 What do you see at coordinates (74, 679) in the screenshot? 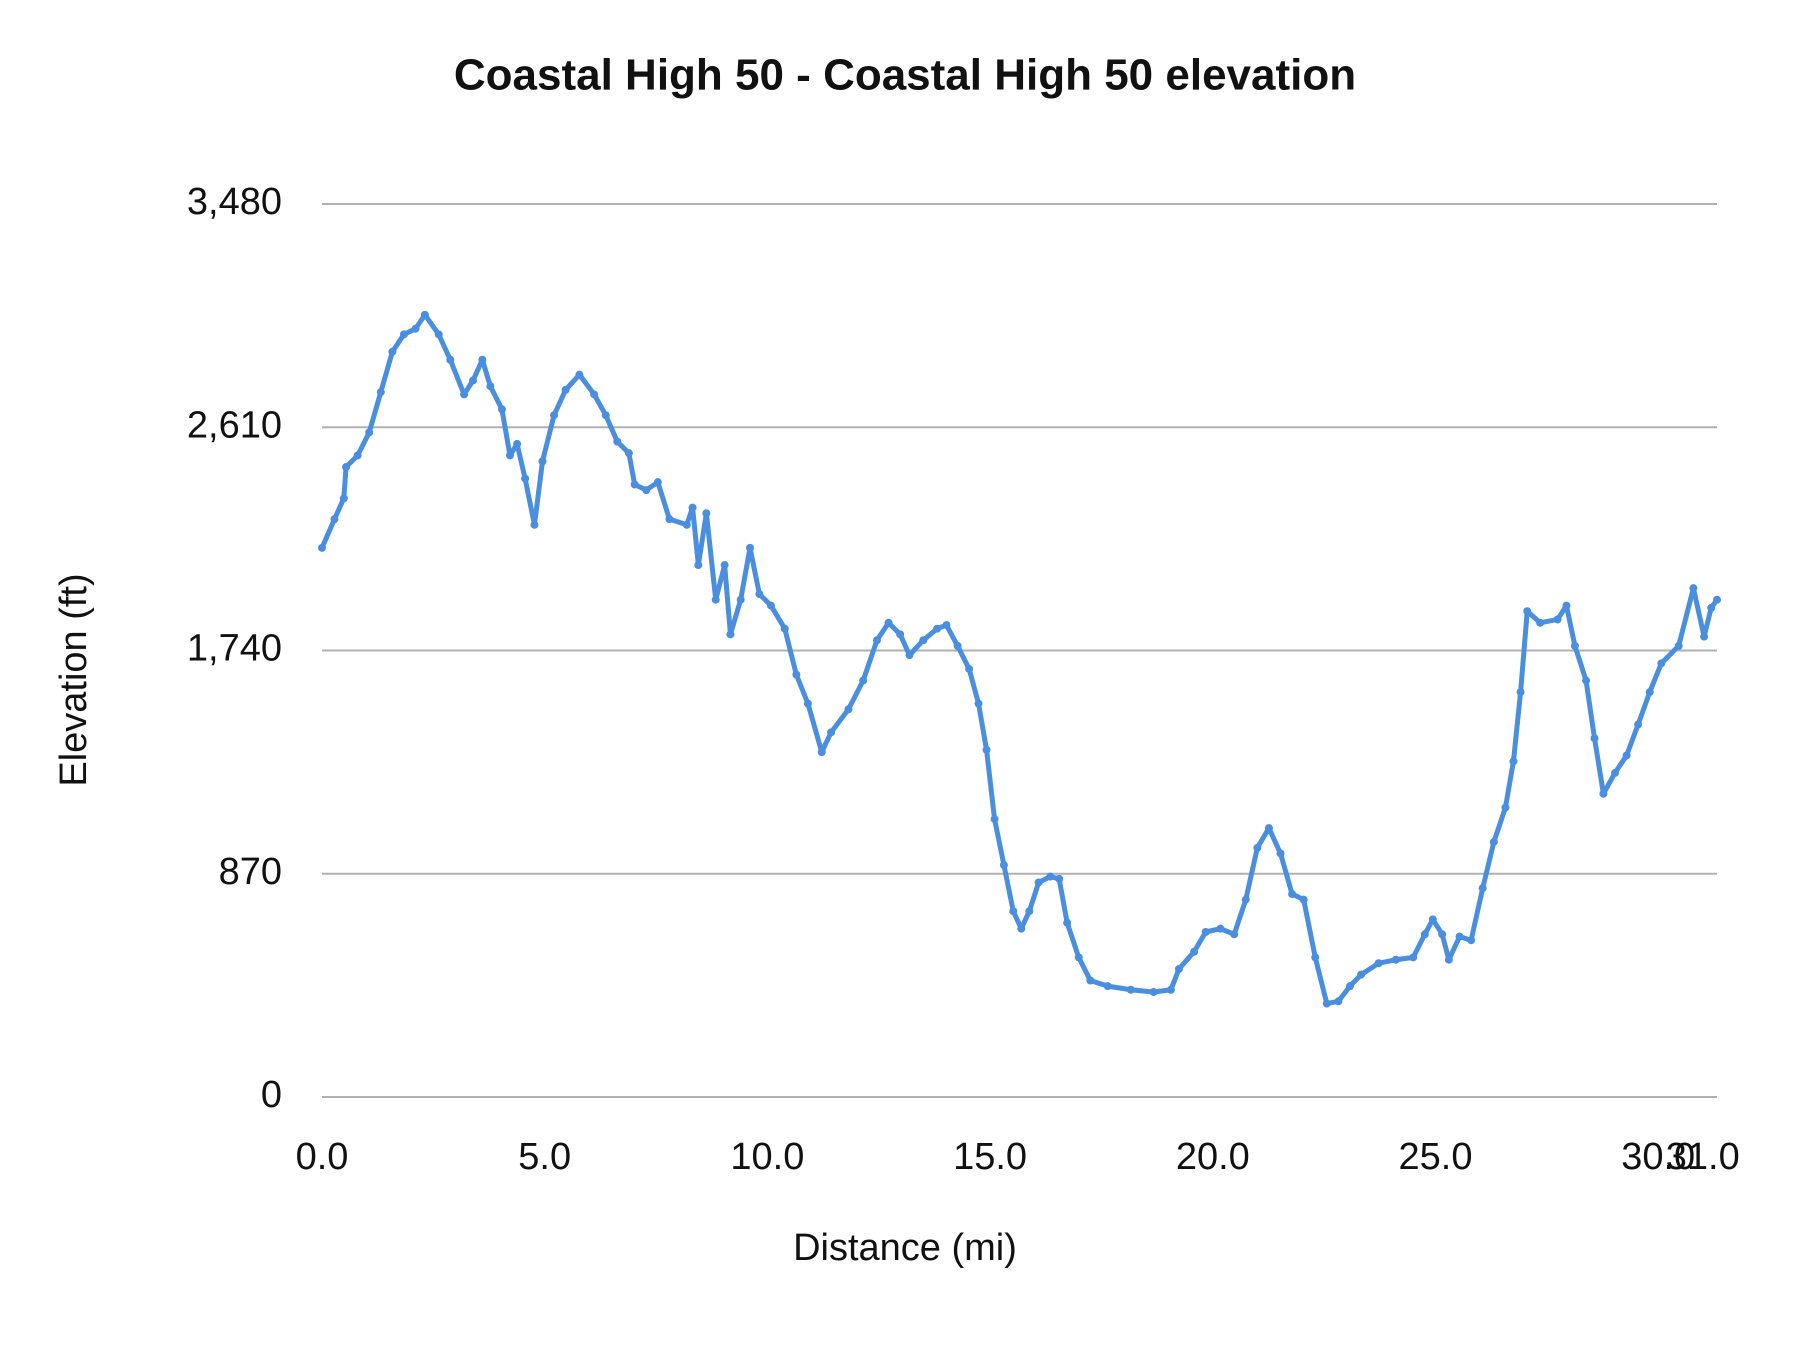
I see `y-axis-label: Elevation (ft)` at bounding box center [74, 679].